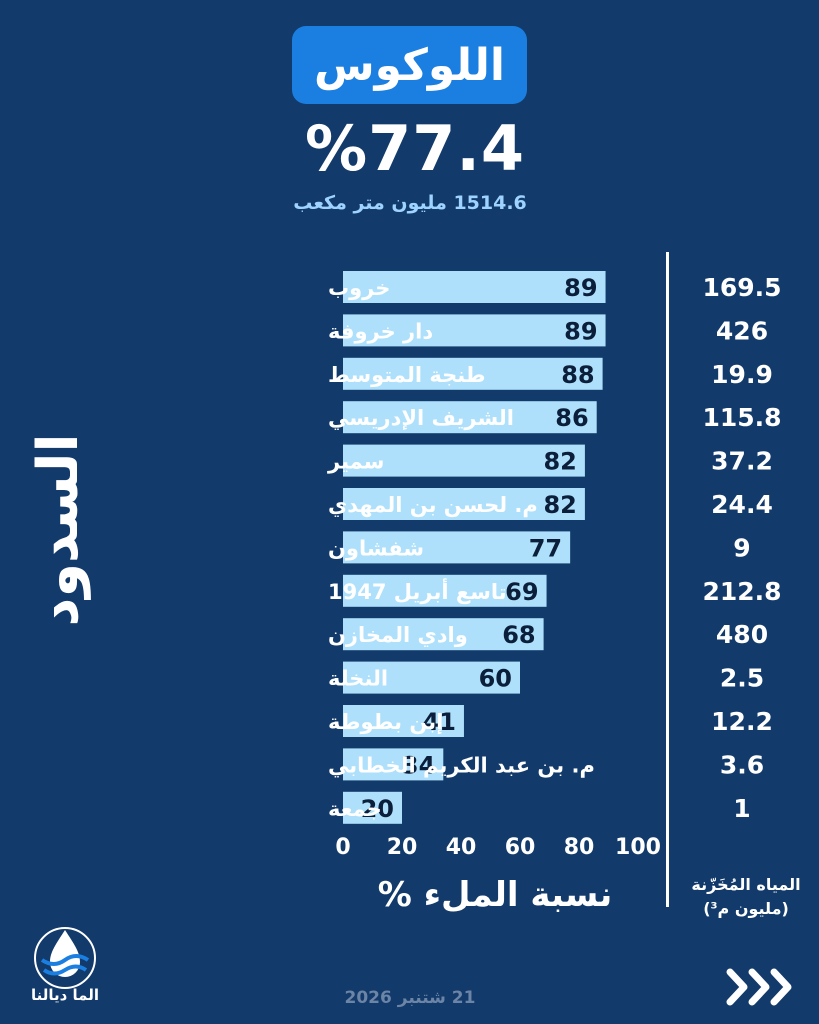 The height and width of the screenshot is (1024, 819). What do you see at coordinates (521, 592) in the screenshot?
I see `bar-value-label: 69` at bounding box center [521, 592].